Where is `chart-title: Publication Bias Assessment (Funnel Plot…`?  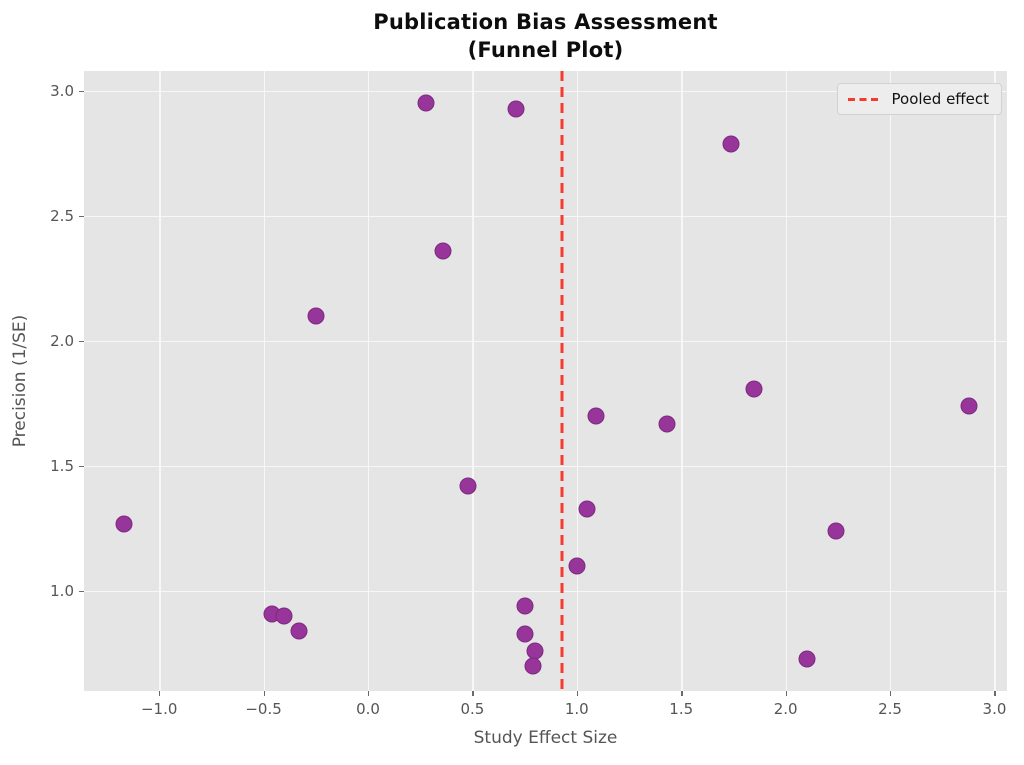
chart-title: Publication Bias Assessment (Funnel Plot… is located at coordinates (545, 36).